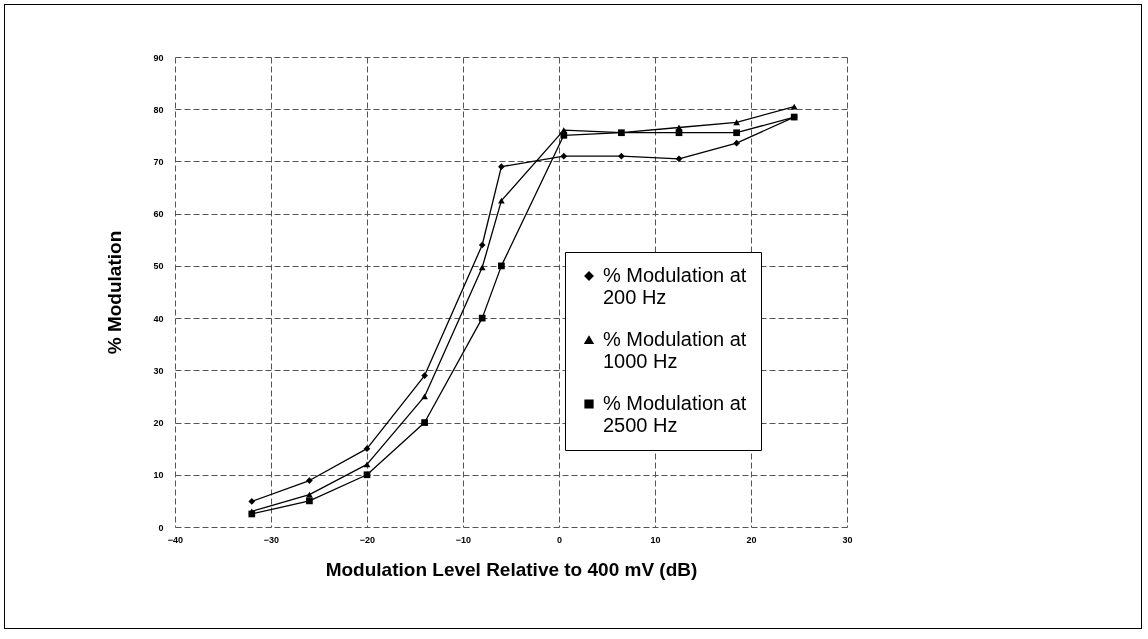  What do you see at coordinates (158, 475) in the screenshot?
I see `y-tick-label: 10` at bounding box center [158, 475].